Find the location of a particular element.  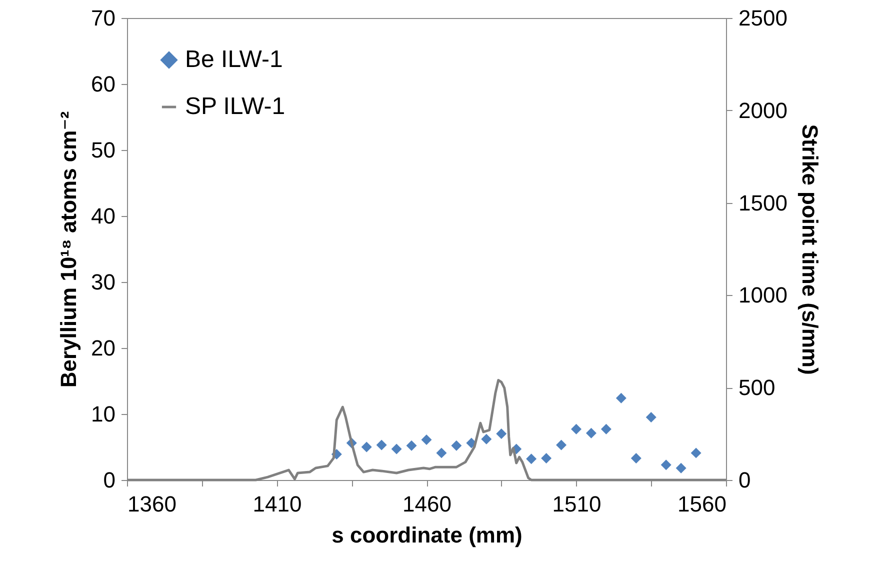

y-tick-label: 40 is located at coordinates (103, 216).